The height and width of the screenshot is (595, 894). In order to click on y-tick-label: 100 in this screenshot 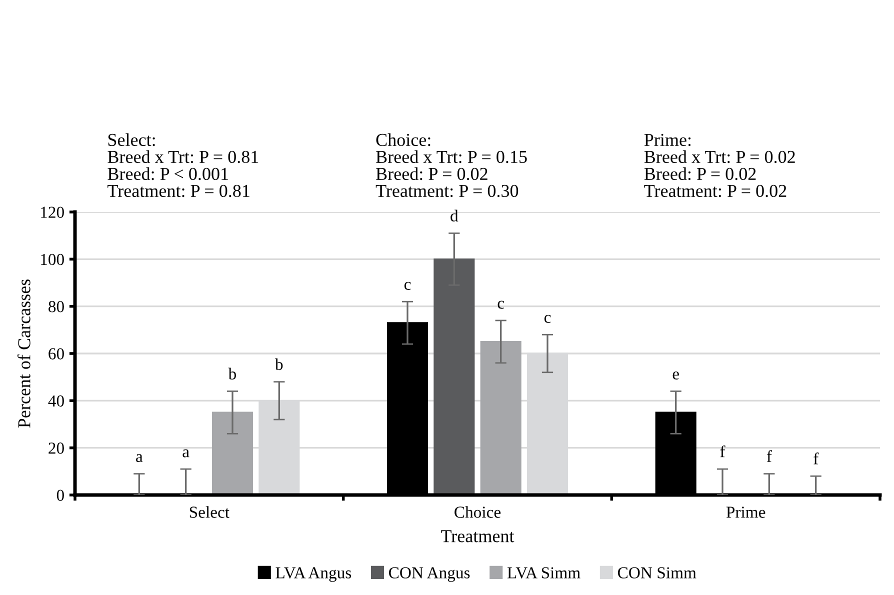, I will do `click(52, 260)`.